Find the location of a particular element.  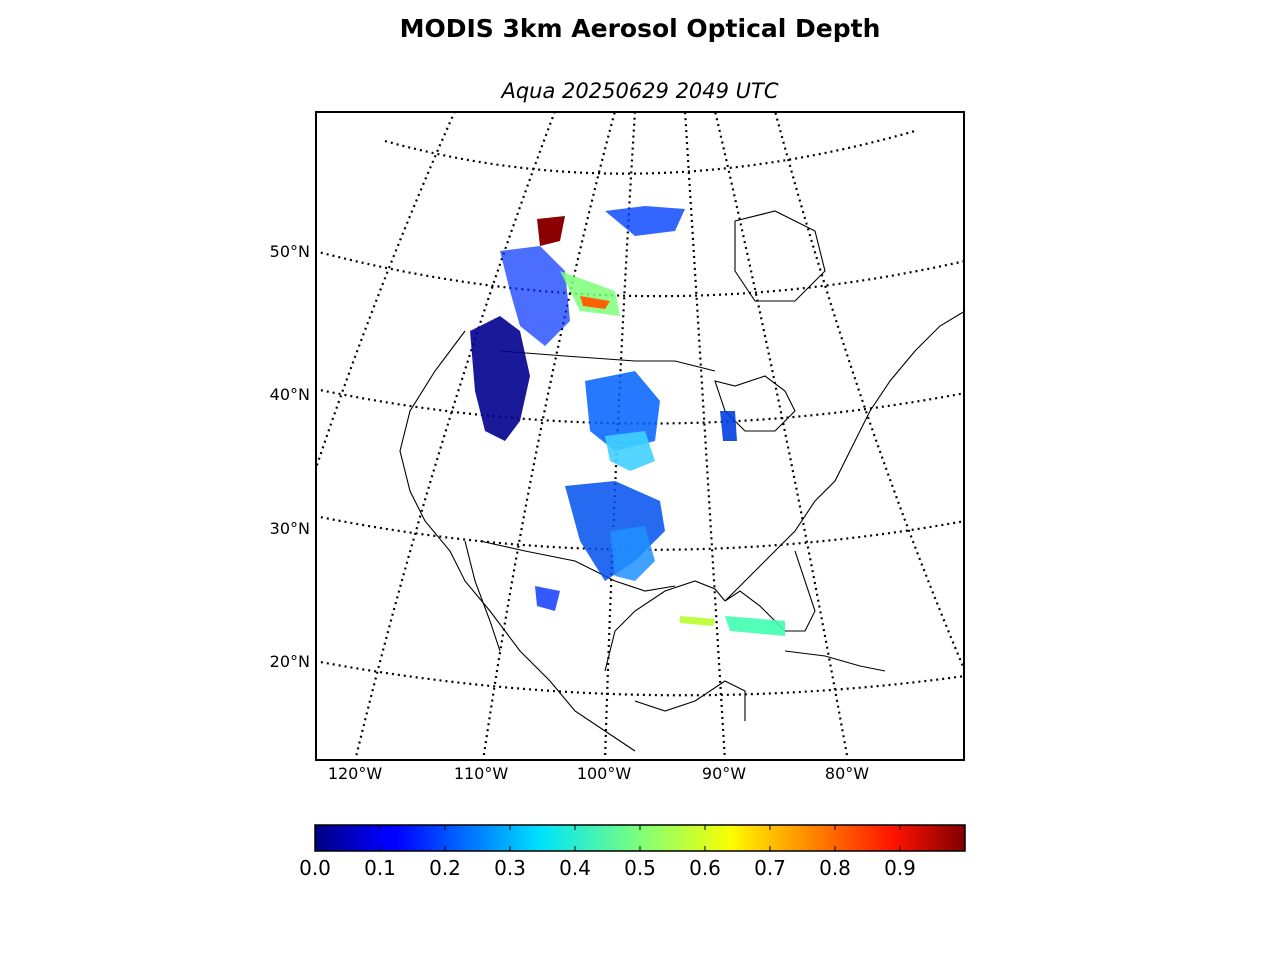

chart-title: MODIS 3km Aerosol Optical Depth is located at coordinates (640, 28).